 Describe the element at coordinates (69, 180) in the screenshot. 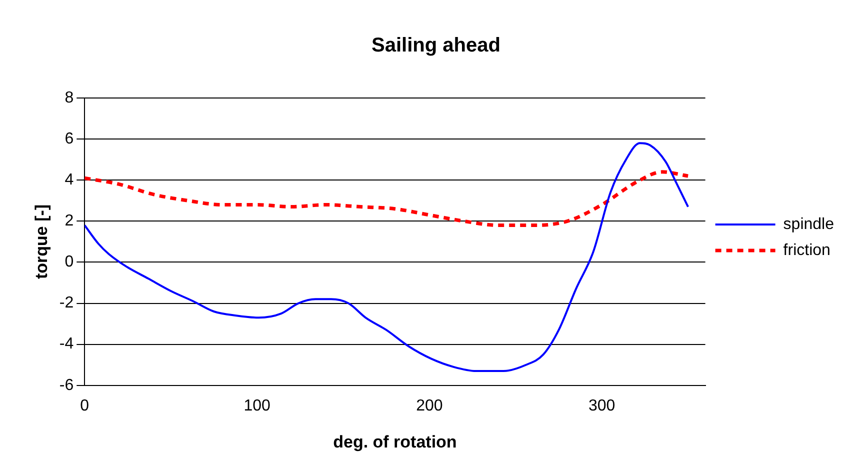

I see `y-tick-label: 4` at that location.